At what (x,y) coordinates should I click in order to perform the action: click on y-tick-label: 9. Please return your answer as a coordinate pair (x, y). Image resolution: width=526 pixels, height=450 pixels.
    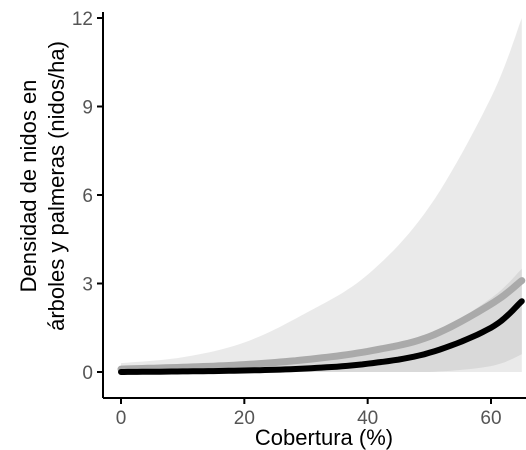
    Looking at the image, I should click on (87, 108).